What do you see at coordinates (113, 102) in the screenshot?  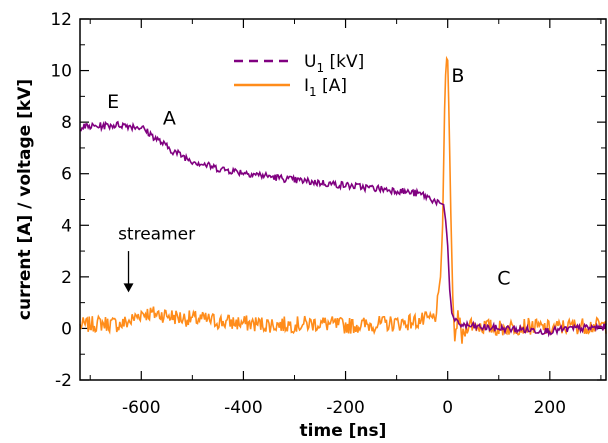 I see `annotation-E: E` at bounding box center [113, 102].